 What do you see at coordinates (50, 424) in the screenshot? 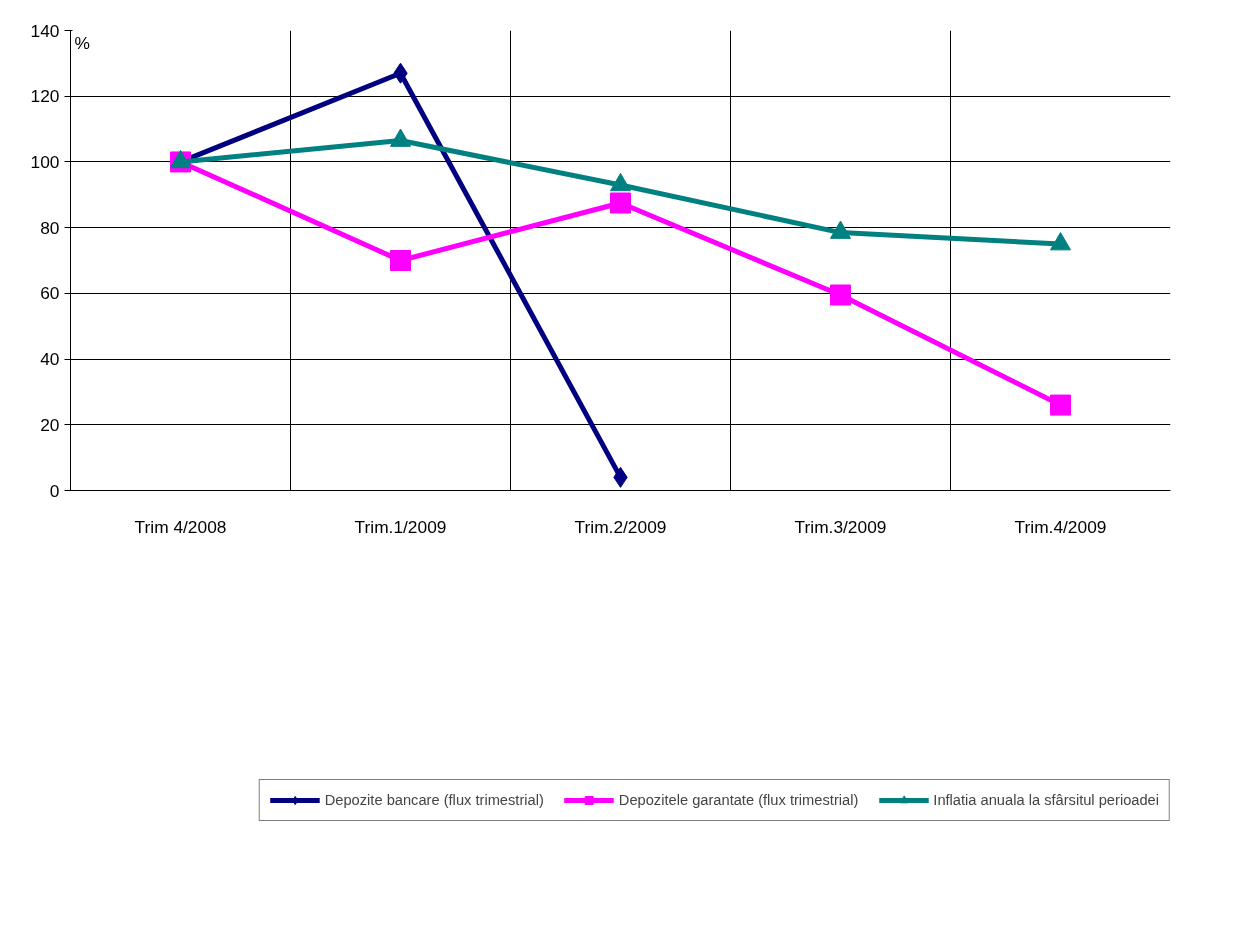
I see `y-tick-label: 20` at bounding box center [50, 424].